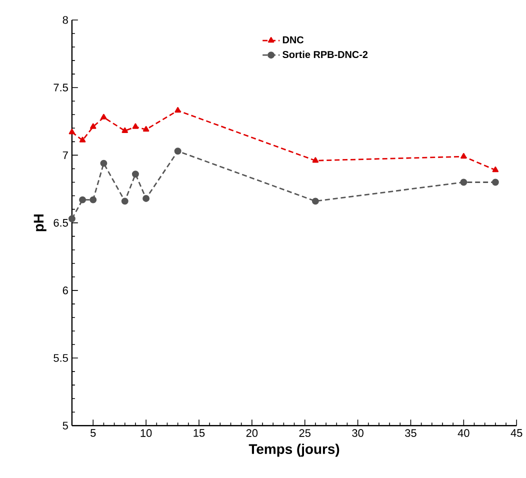 Image resolution: width=526 pixels, height=478 pixels. I want to click on legend-label: DNC, so click(293, 40).